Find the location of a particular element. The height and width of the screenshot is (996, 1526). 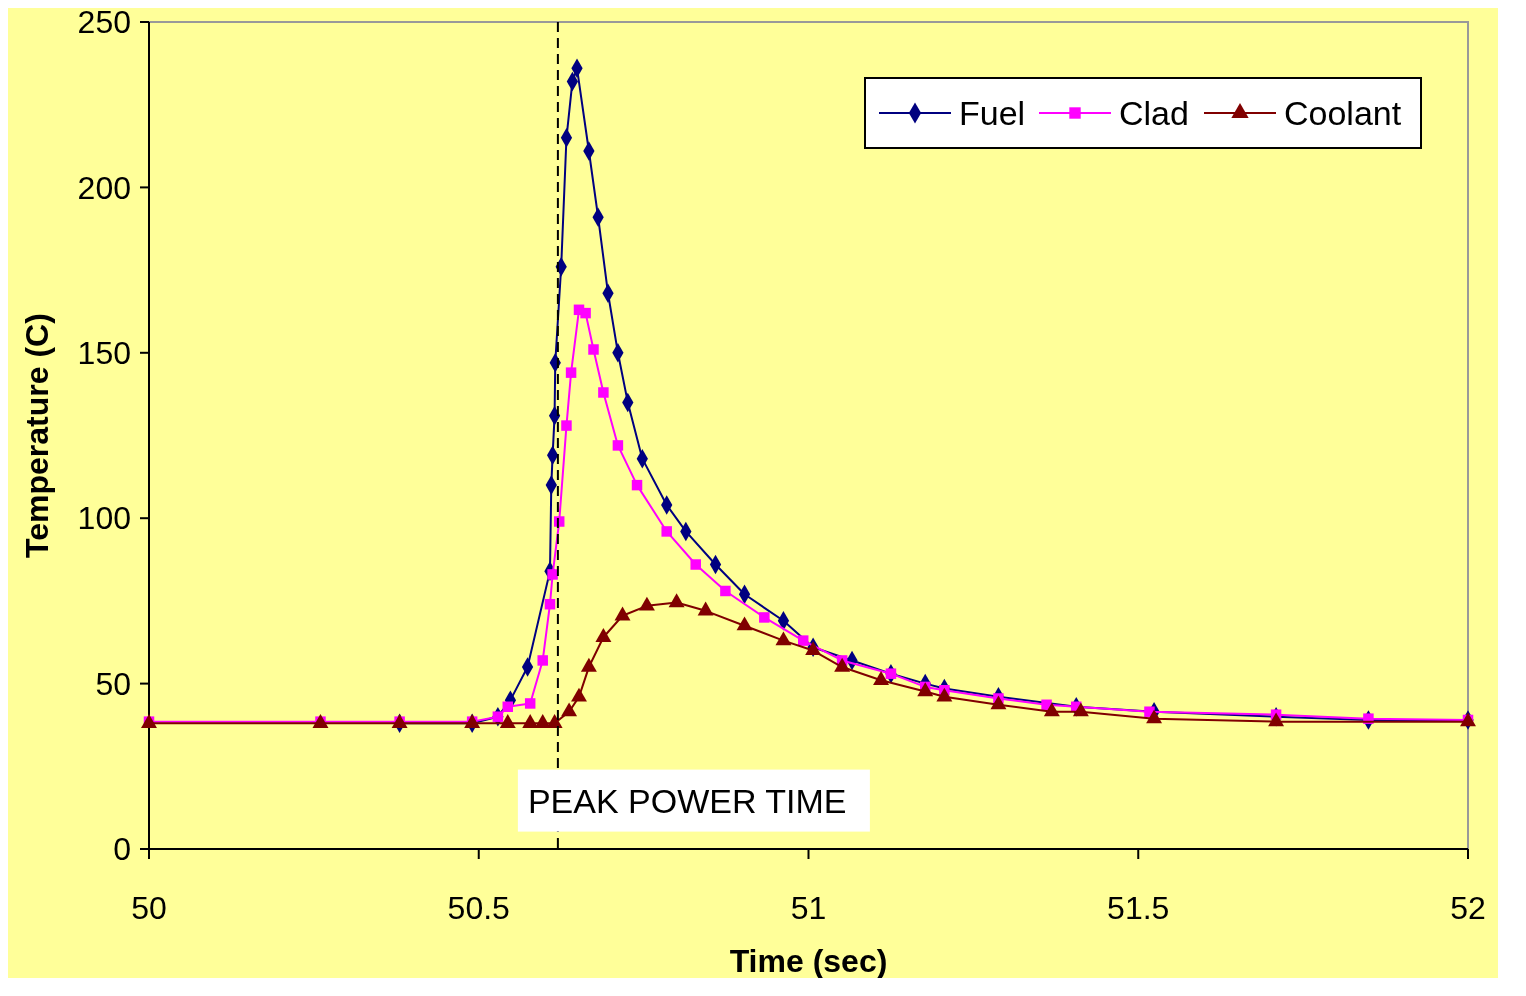

legend-label: Coolant is located at coordinates (1343, 112).